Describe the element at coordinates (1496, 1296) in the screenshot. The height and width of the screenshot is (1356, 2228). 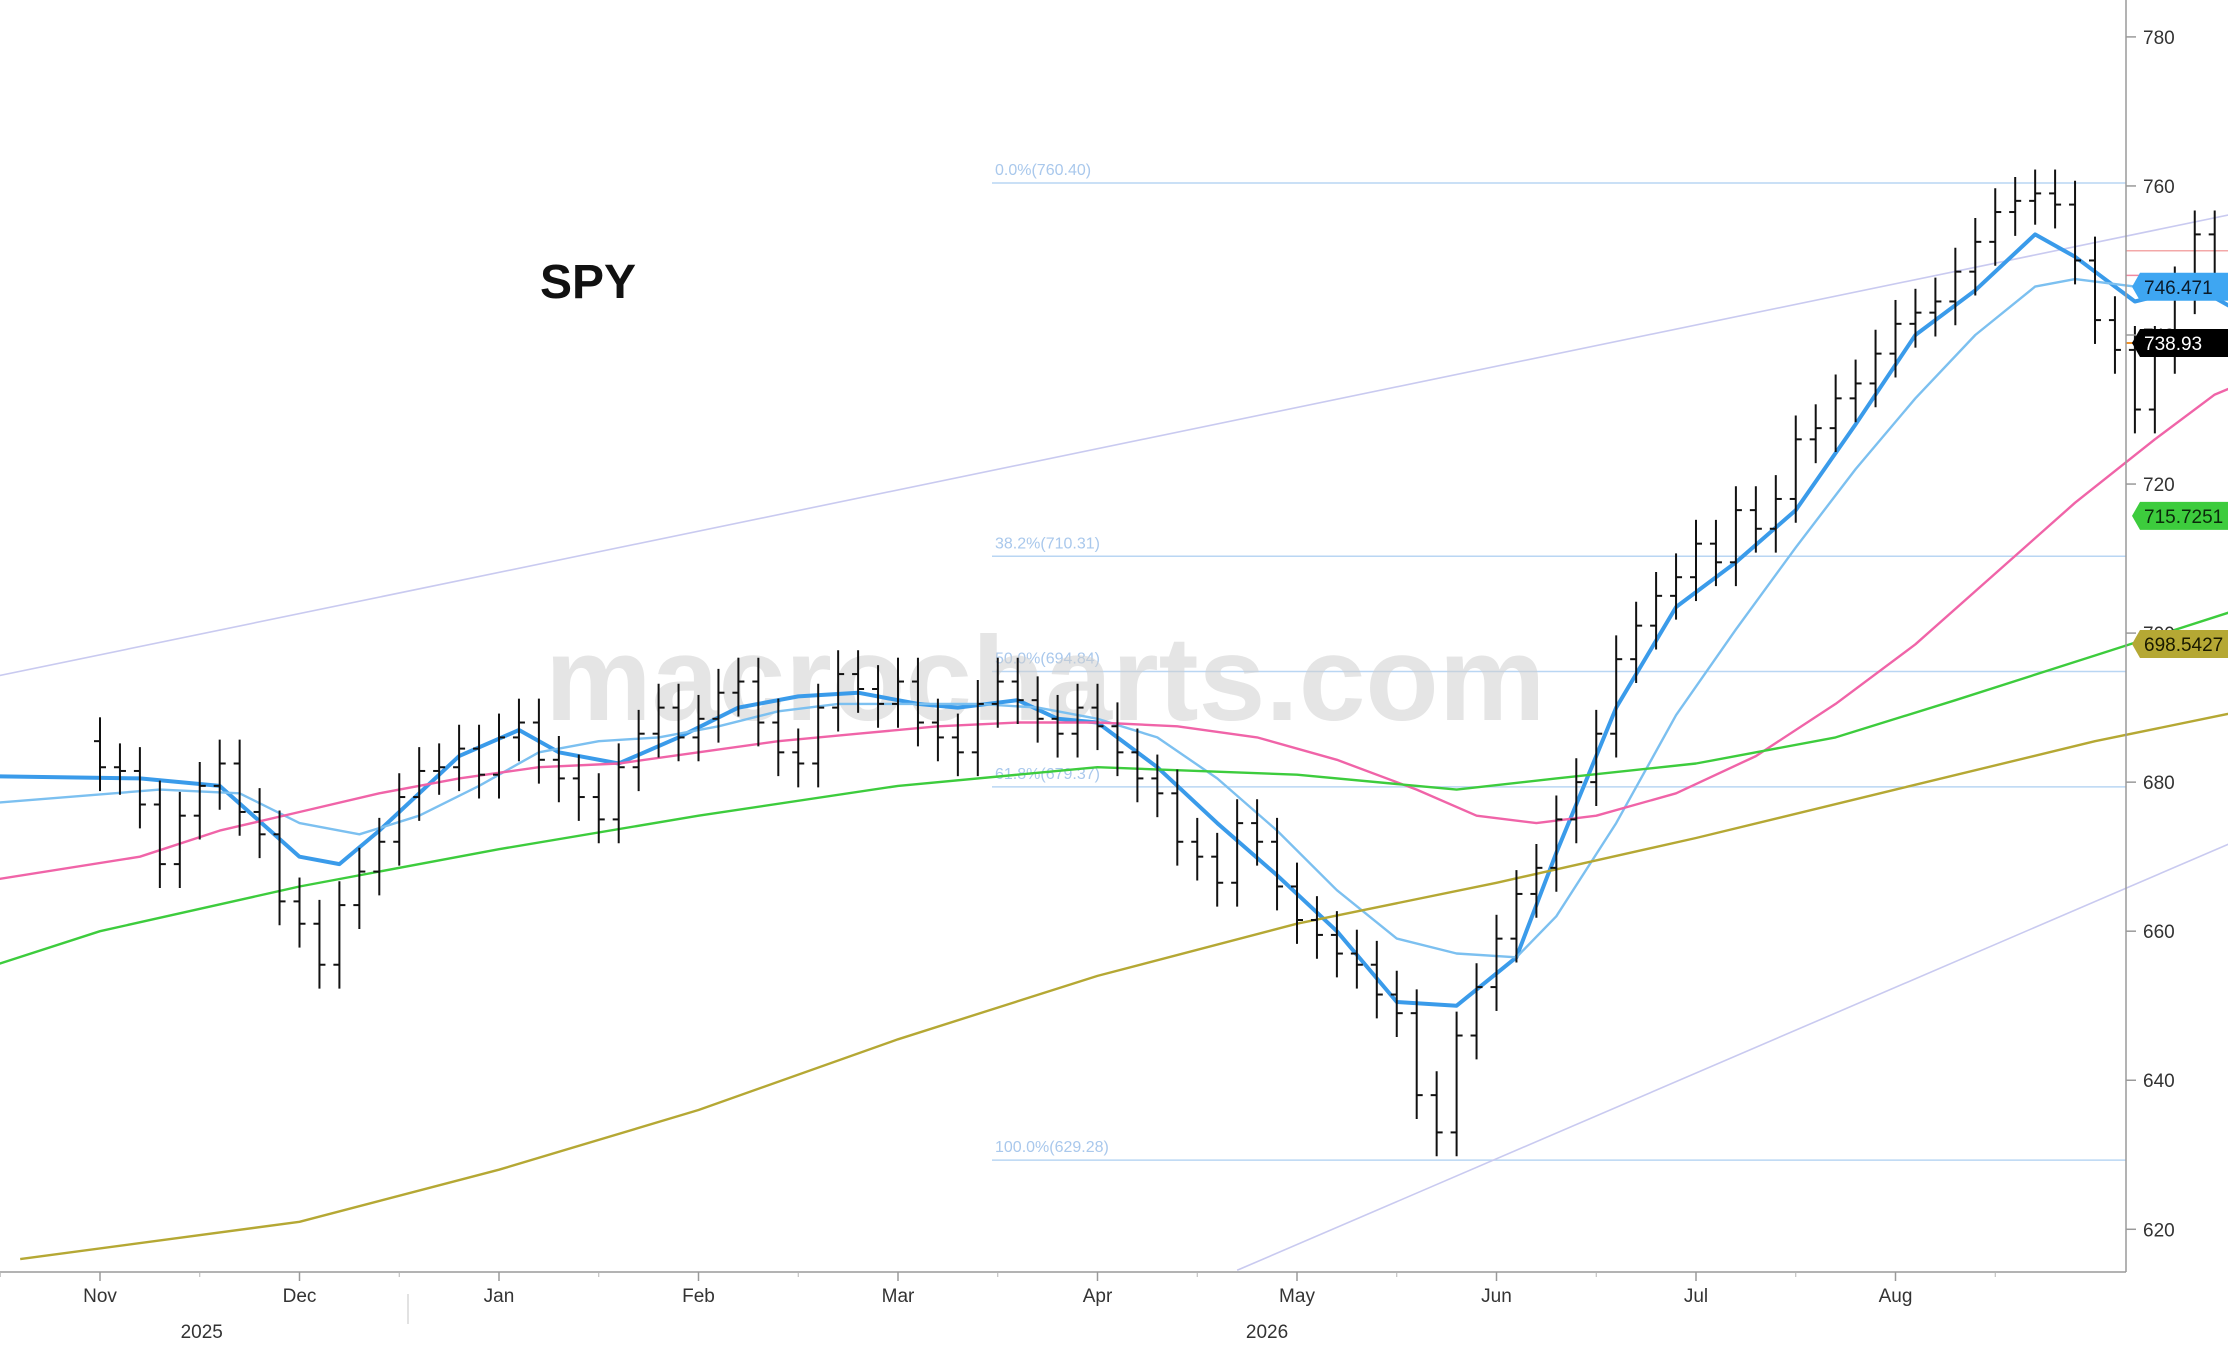
I see `x-tick-label: Jun` at that location.